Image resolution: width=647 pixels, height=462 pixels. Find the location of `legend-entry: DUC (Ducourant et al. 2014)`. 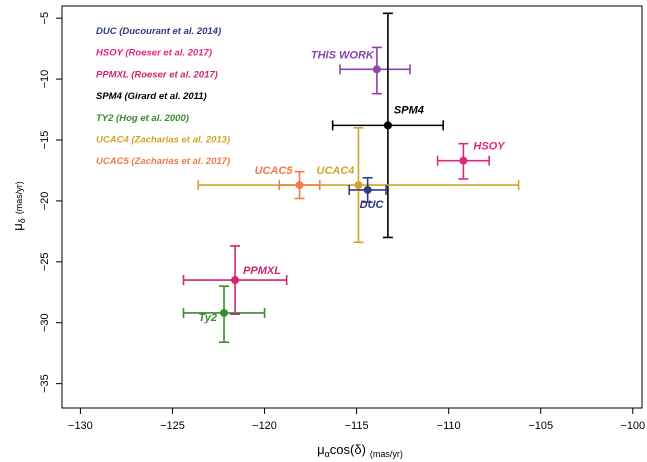

legend-entry: DUC (Ducourant et al. 2014) is located at coordinates (158, 31).